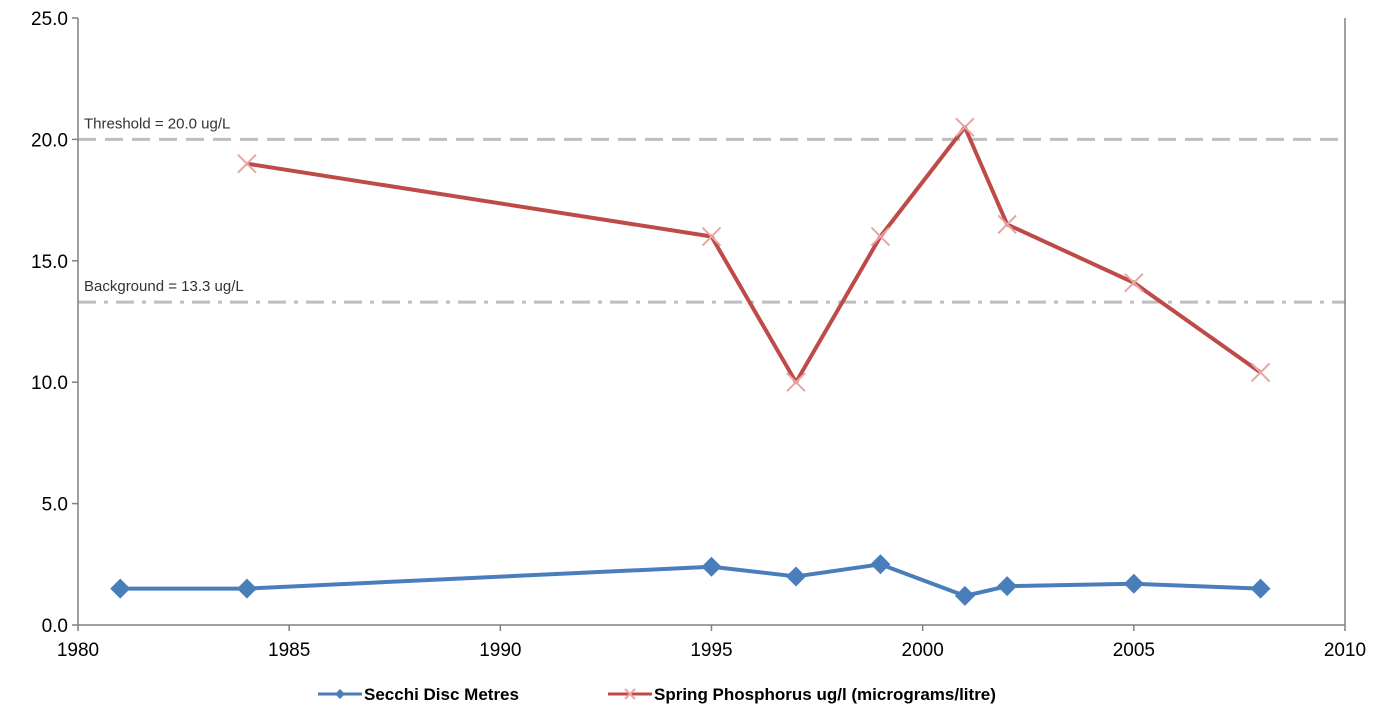 The height and width of the screenshot is (707, 1390). I want to click on y-tick-label: 25.0, so click(49, 19).